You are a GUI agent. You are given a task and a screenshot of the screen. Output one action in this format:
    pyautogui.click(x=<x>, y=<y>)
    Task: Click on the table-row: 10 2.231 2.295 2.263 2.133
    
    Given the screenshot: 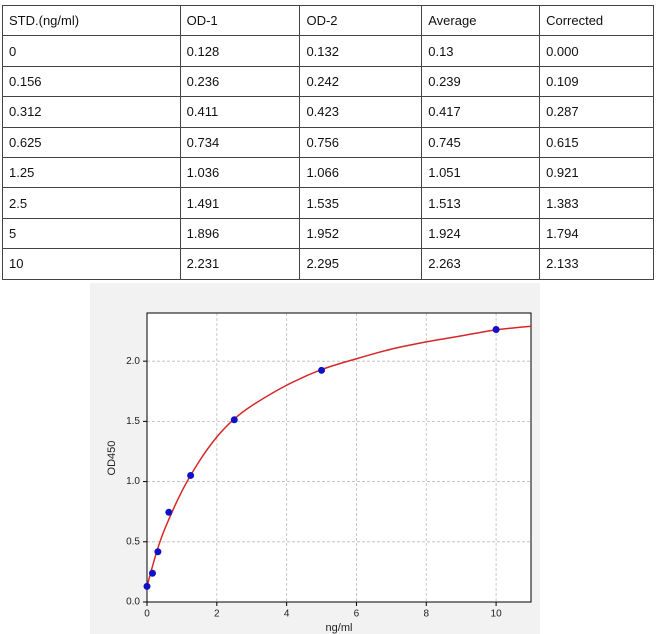 What is the action you would take?
    pyautogui.click(x=328, y=264)
    